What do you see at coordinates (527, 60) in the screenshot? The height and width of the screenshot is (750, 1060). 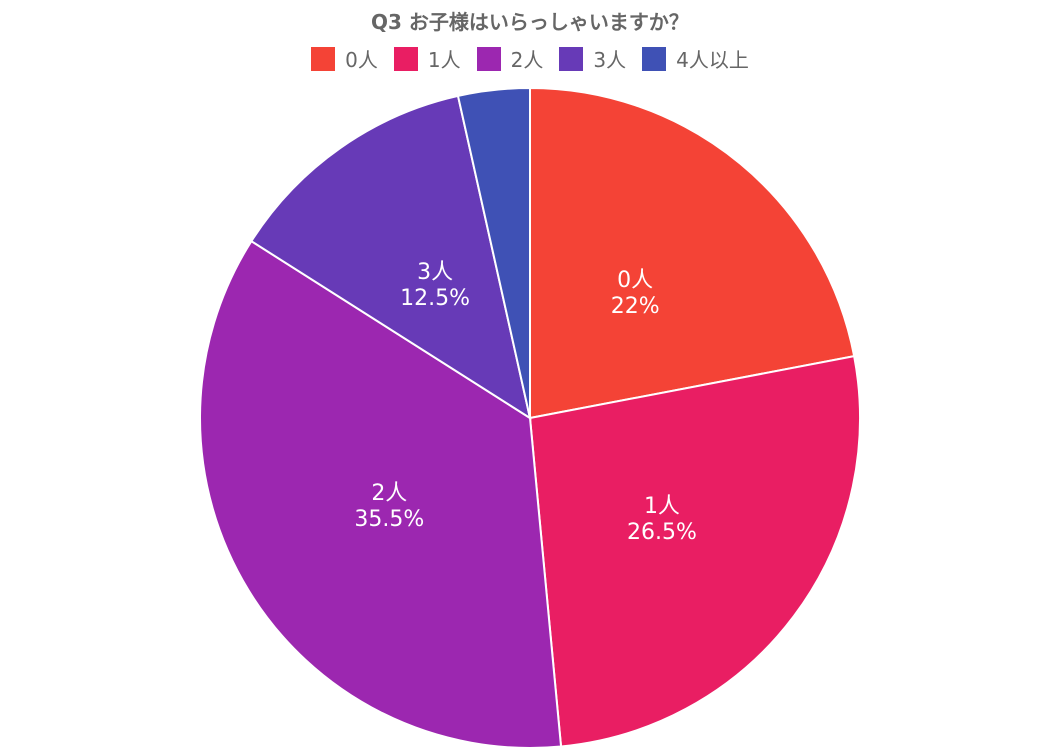 I see `legend-label-2: 2人` at bounding box center [527, 60].